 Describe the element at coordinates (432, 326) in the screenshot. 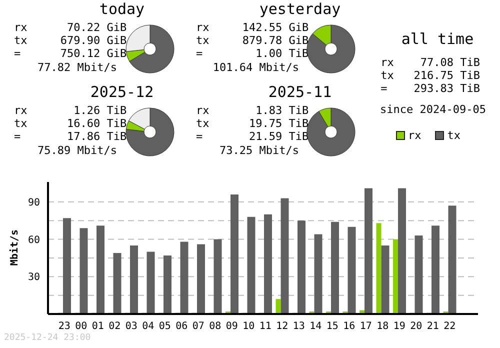

I see `x-tick-label: 21` at that location.